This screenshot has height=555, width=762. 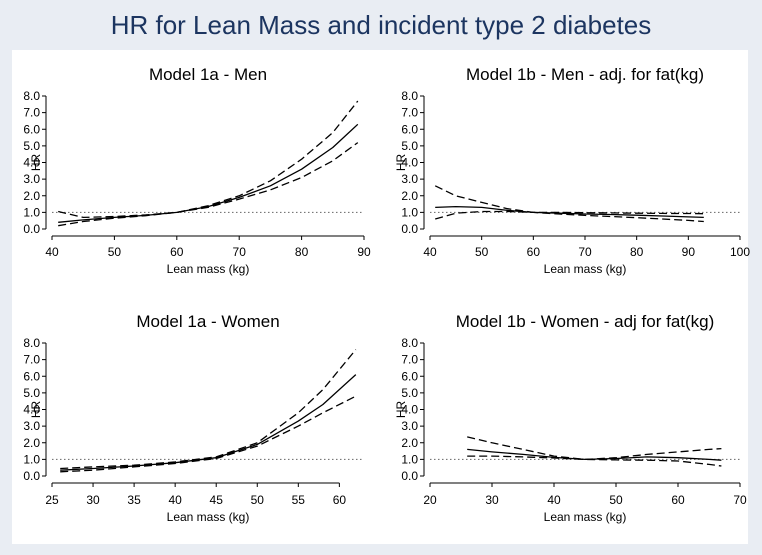 I want to click on x-tick-label: 100, so click(x=740, y=252).